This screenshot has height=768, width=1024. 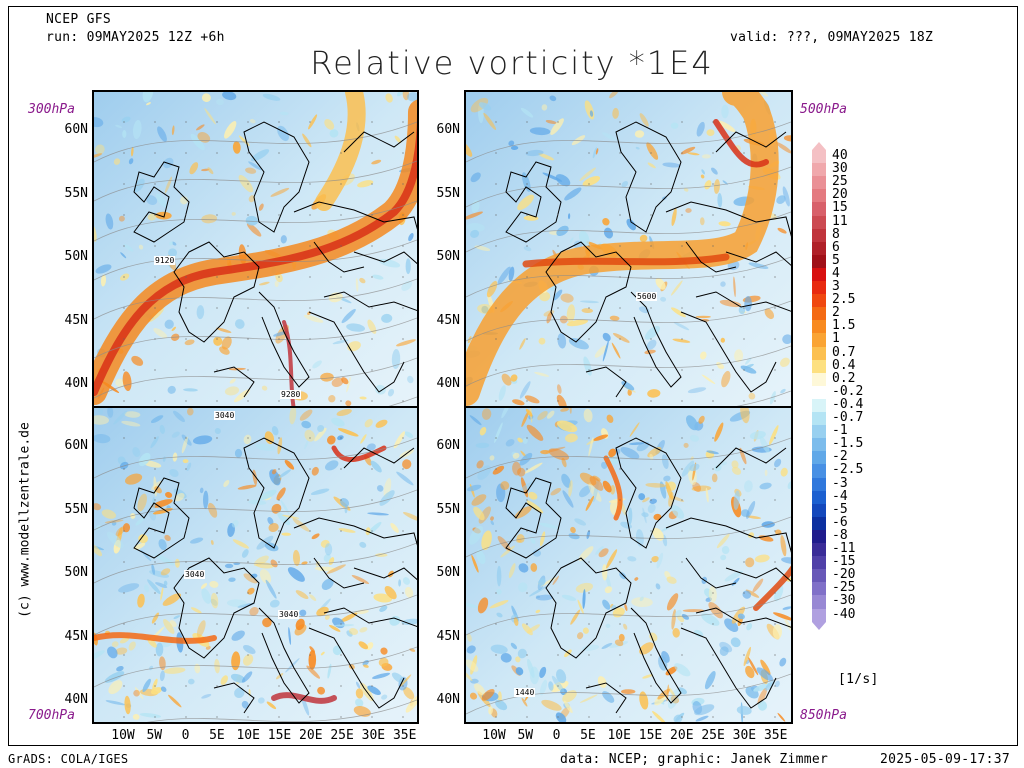 What do you see at coordinates (195, 574) in the screenshot?
I see `contour-label: 3040` at bounding box center [195, 574].